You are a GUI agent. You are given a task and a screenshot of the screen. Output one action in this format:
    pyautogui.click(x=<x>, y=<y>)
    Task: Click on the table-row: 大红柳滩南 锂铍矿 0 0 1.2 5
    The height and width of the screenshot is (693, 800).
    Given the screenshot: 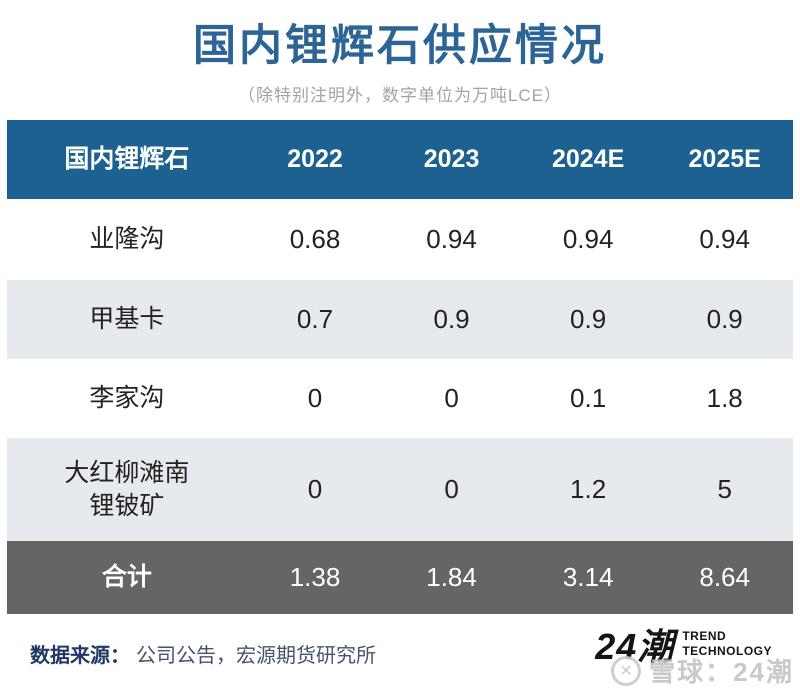 What is the action you would take?
    pyautogui.click(x=400, y=489)
    